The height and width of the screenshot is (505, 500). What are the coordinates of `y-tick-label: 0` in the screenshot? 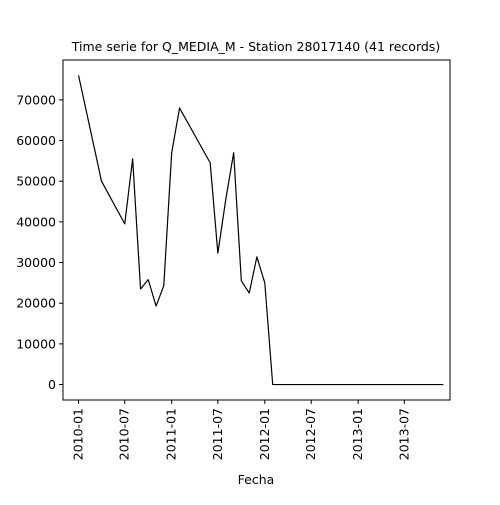 It's located at (52, 384).